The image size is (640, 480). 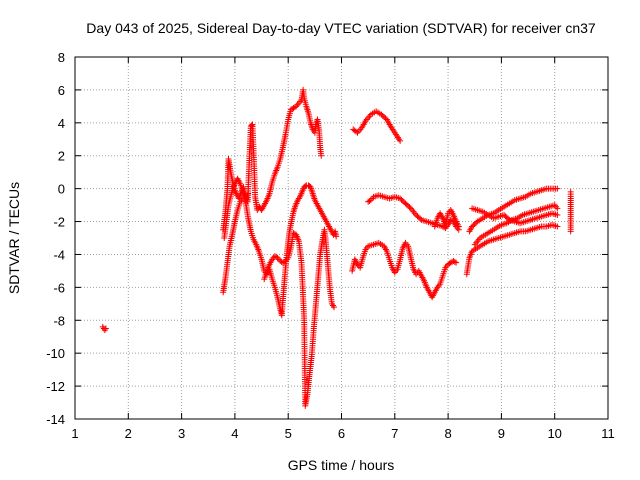 I want to click on series-track-g, so click(x=404, y=270).